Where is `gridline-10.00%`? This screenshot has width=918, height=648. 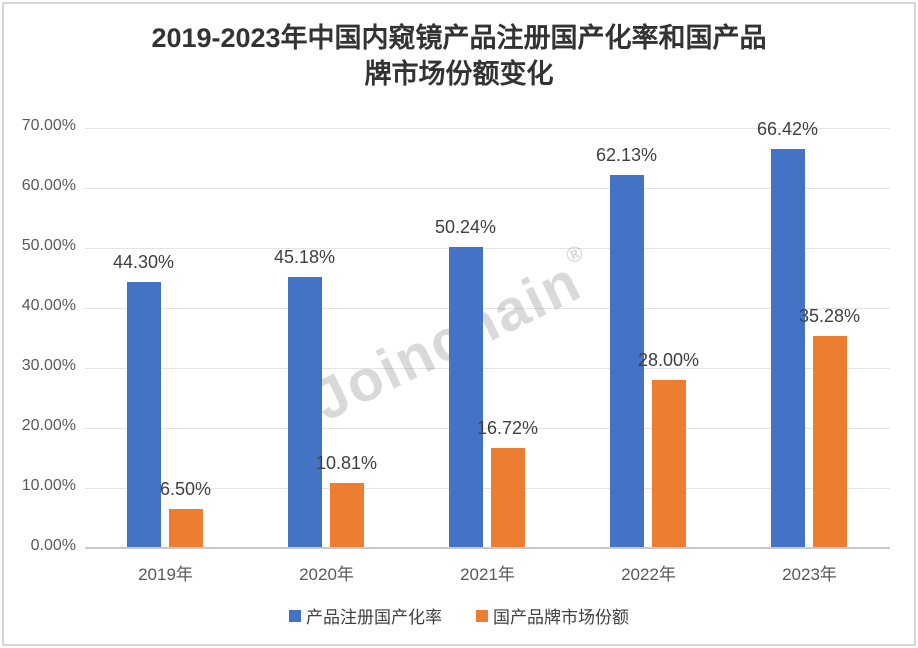 gridline-10.00% is located at coordinates (487, 488).